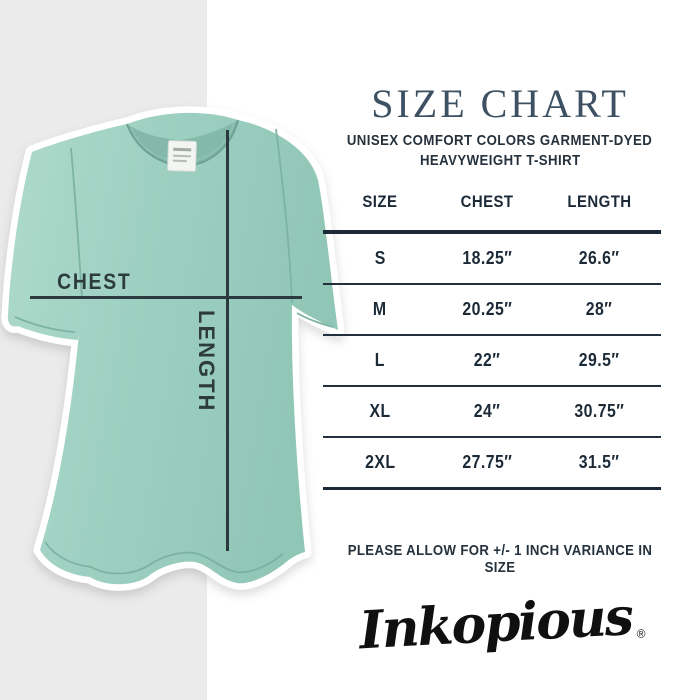 This screenshot has width=700, height=700. I want to click on brand-name: Inkopious, so click(495, 624).